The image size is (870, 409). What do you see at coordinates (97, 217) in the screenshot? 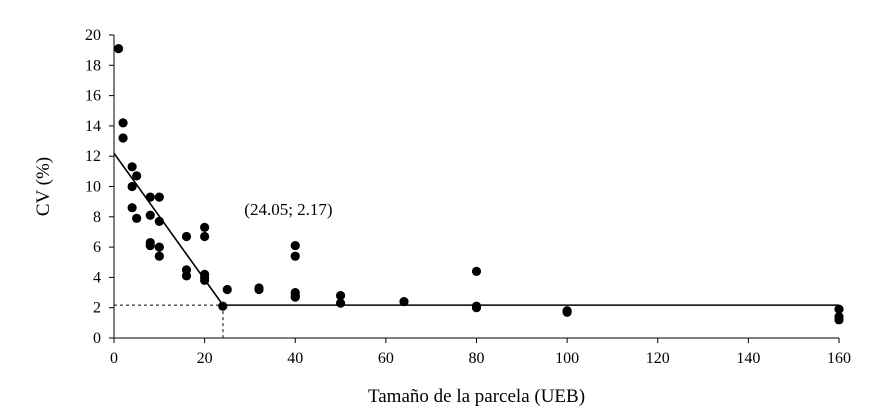
I see `y-tick-label: 8` at bounding box center [97, 217].